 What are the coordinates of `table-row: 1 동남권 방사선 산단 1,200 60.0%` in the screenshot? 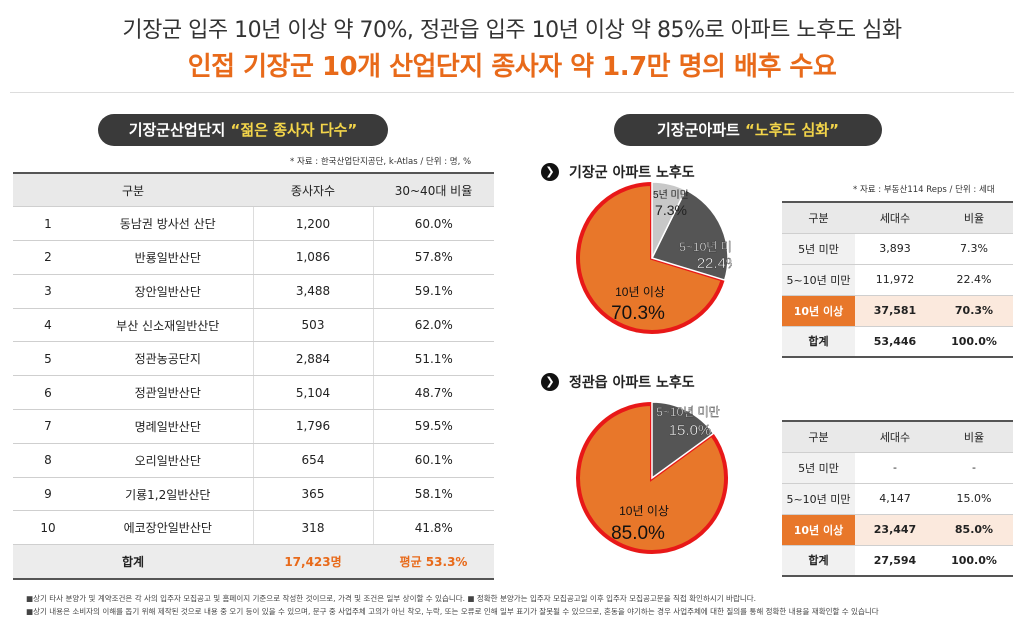 It's located at (253, 224).